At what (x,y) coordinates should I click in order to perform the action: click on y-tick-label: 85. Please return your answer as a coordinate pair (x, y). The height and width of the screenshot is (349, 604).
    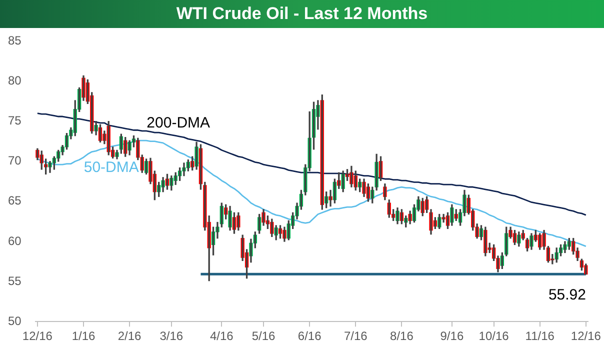
    Looking at the image, I should click on (15, 41).